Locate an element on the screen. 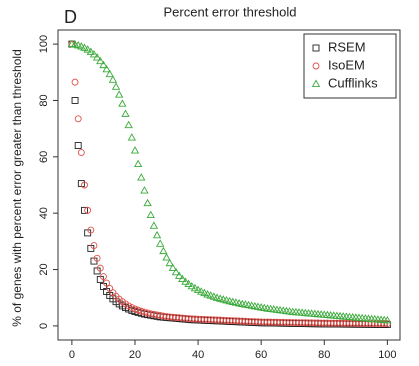 This screenshot has width=419, height=366. y-tick-label: 20 is located at coordinates (44, 269).